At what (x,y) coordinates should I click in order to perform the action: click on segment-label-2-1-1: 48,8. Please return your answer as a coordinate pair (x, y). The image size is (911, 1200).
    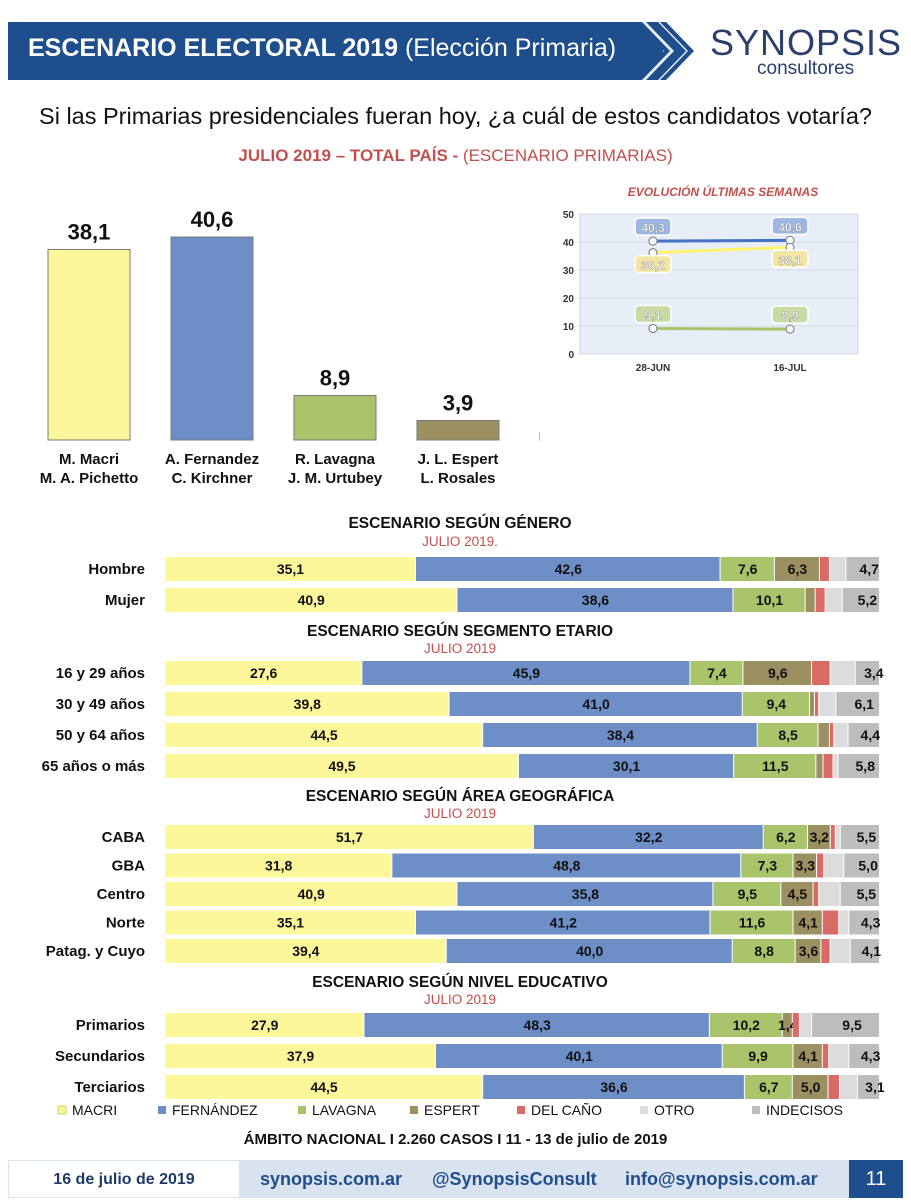
    Looking at the image, I should click on (566, 866).